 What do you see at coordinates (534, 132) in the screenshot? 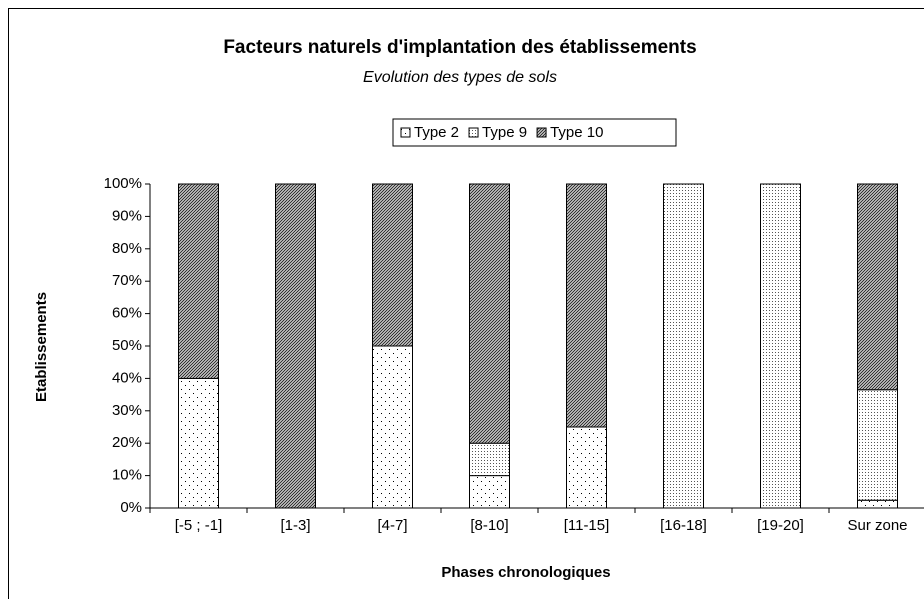
I see `legend-box` at bounding box center [534, 132].